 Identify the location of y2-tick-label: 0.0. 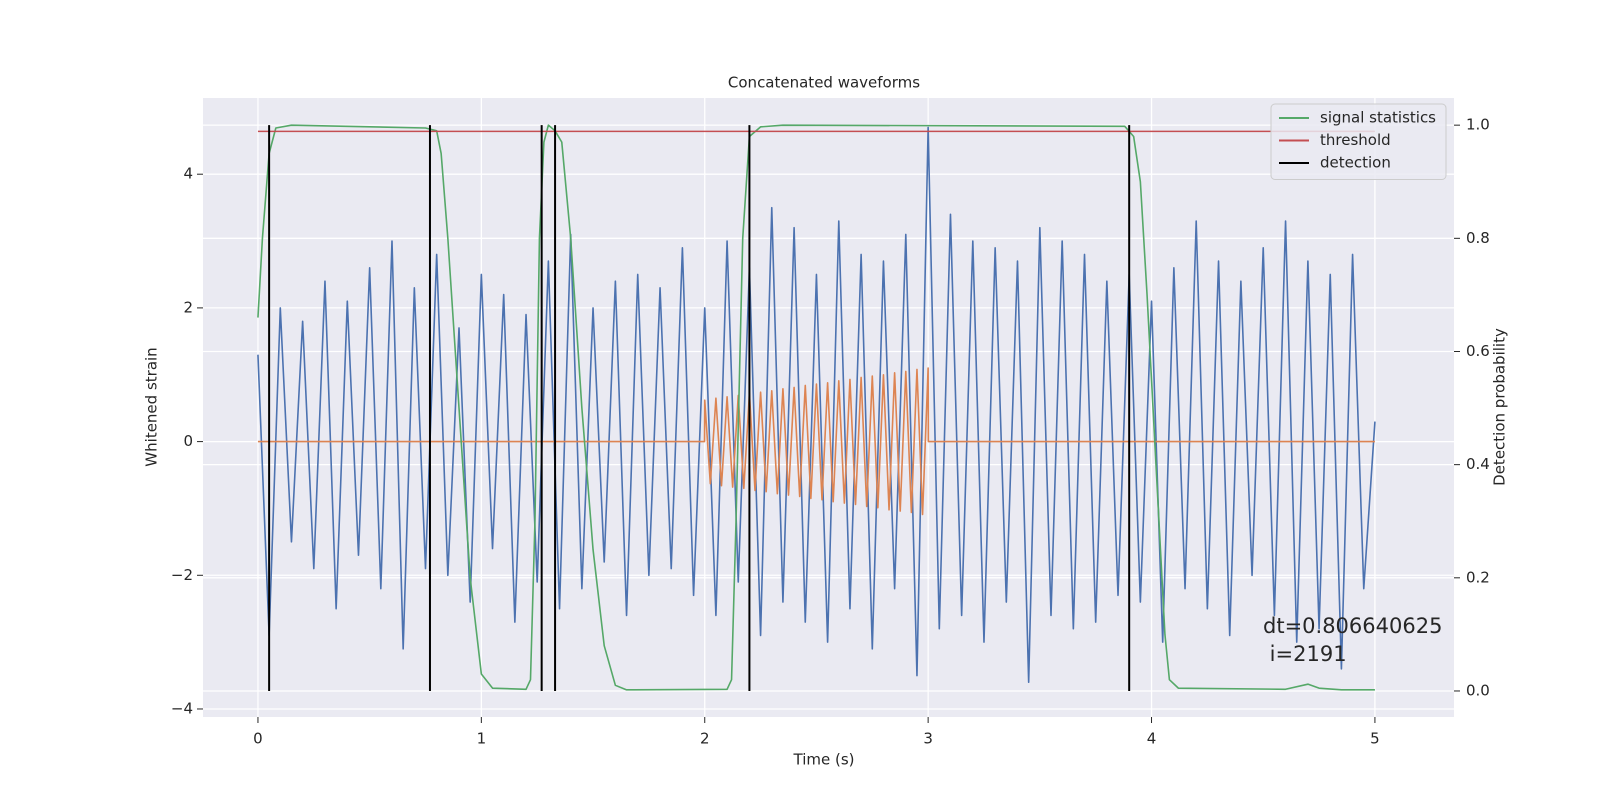
(1478, 690).